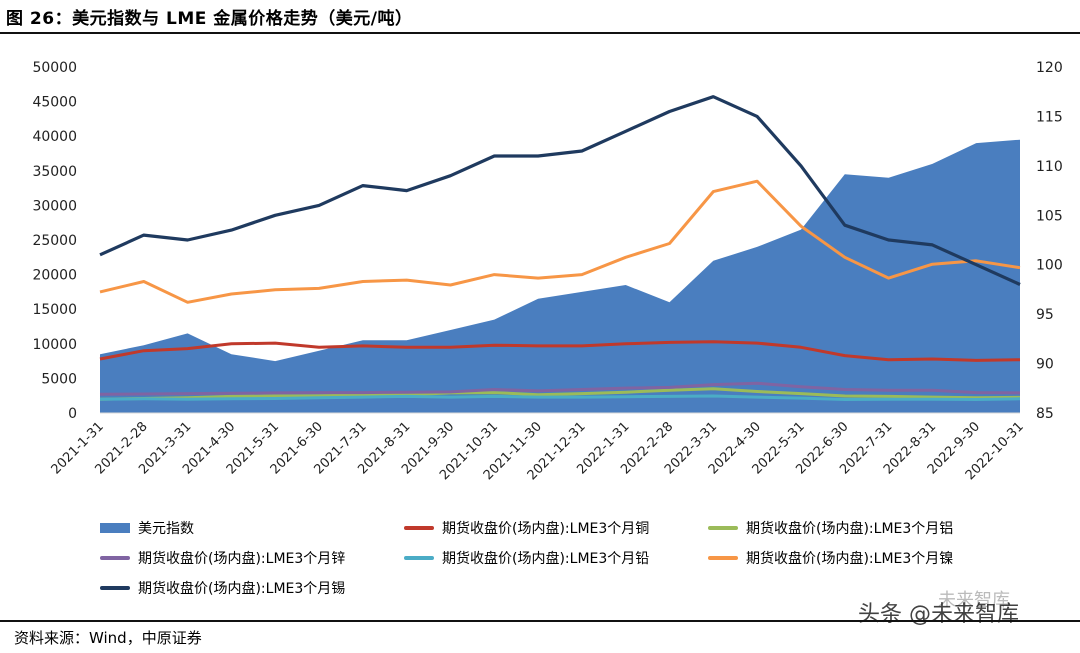 Image resolution: width=1080 pixels, height=653 pixels. What do you see at coordinates (1049, 117) in the screenshot?
I see `y-right-tick-label: 115` at bounding box center [1049, 117].